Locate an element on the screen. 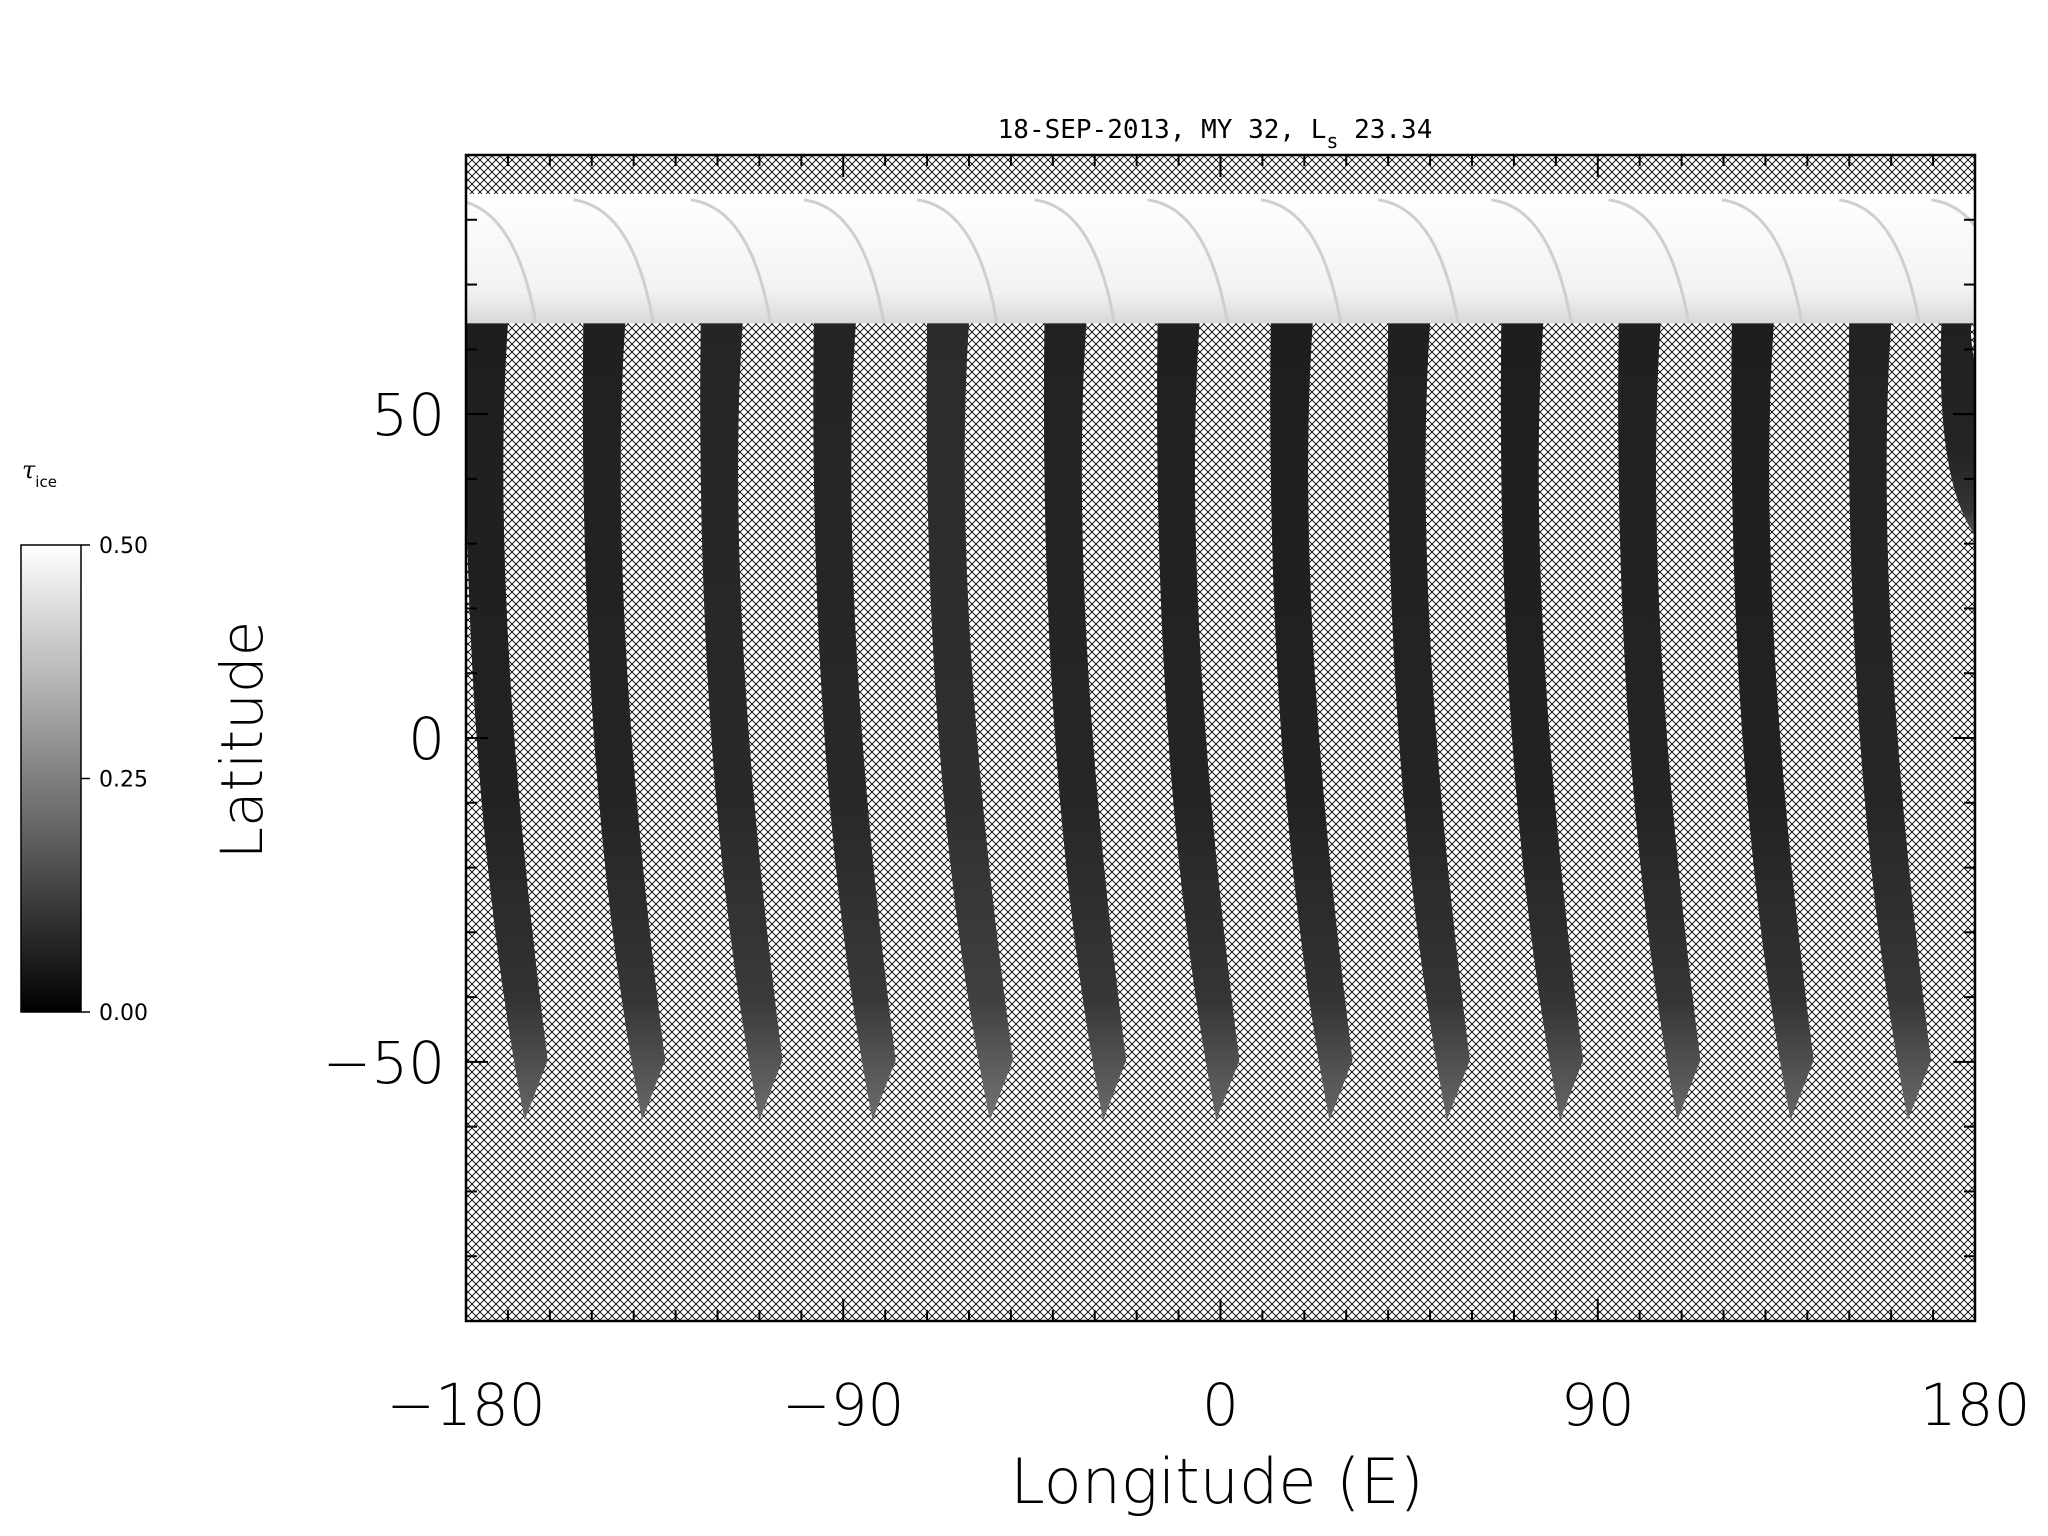 The image size is (2048, 1536). y-tick-label: 50 is located at coordinates (408, 415).